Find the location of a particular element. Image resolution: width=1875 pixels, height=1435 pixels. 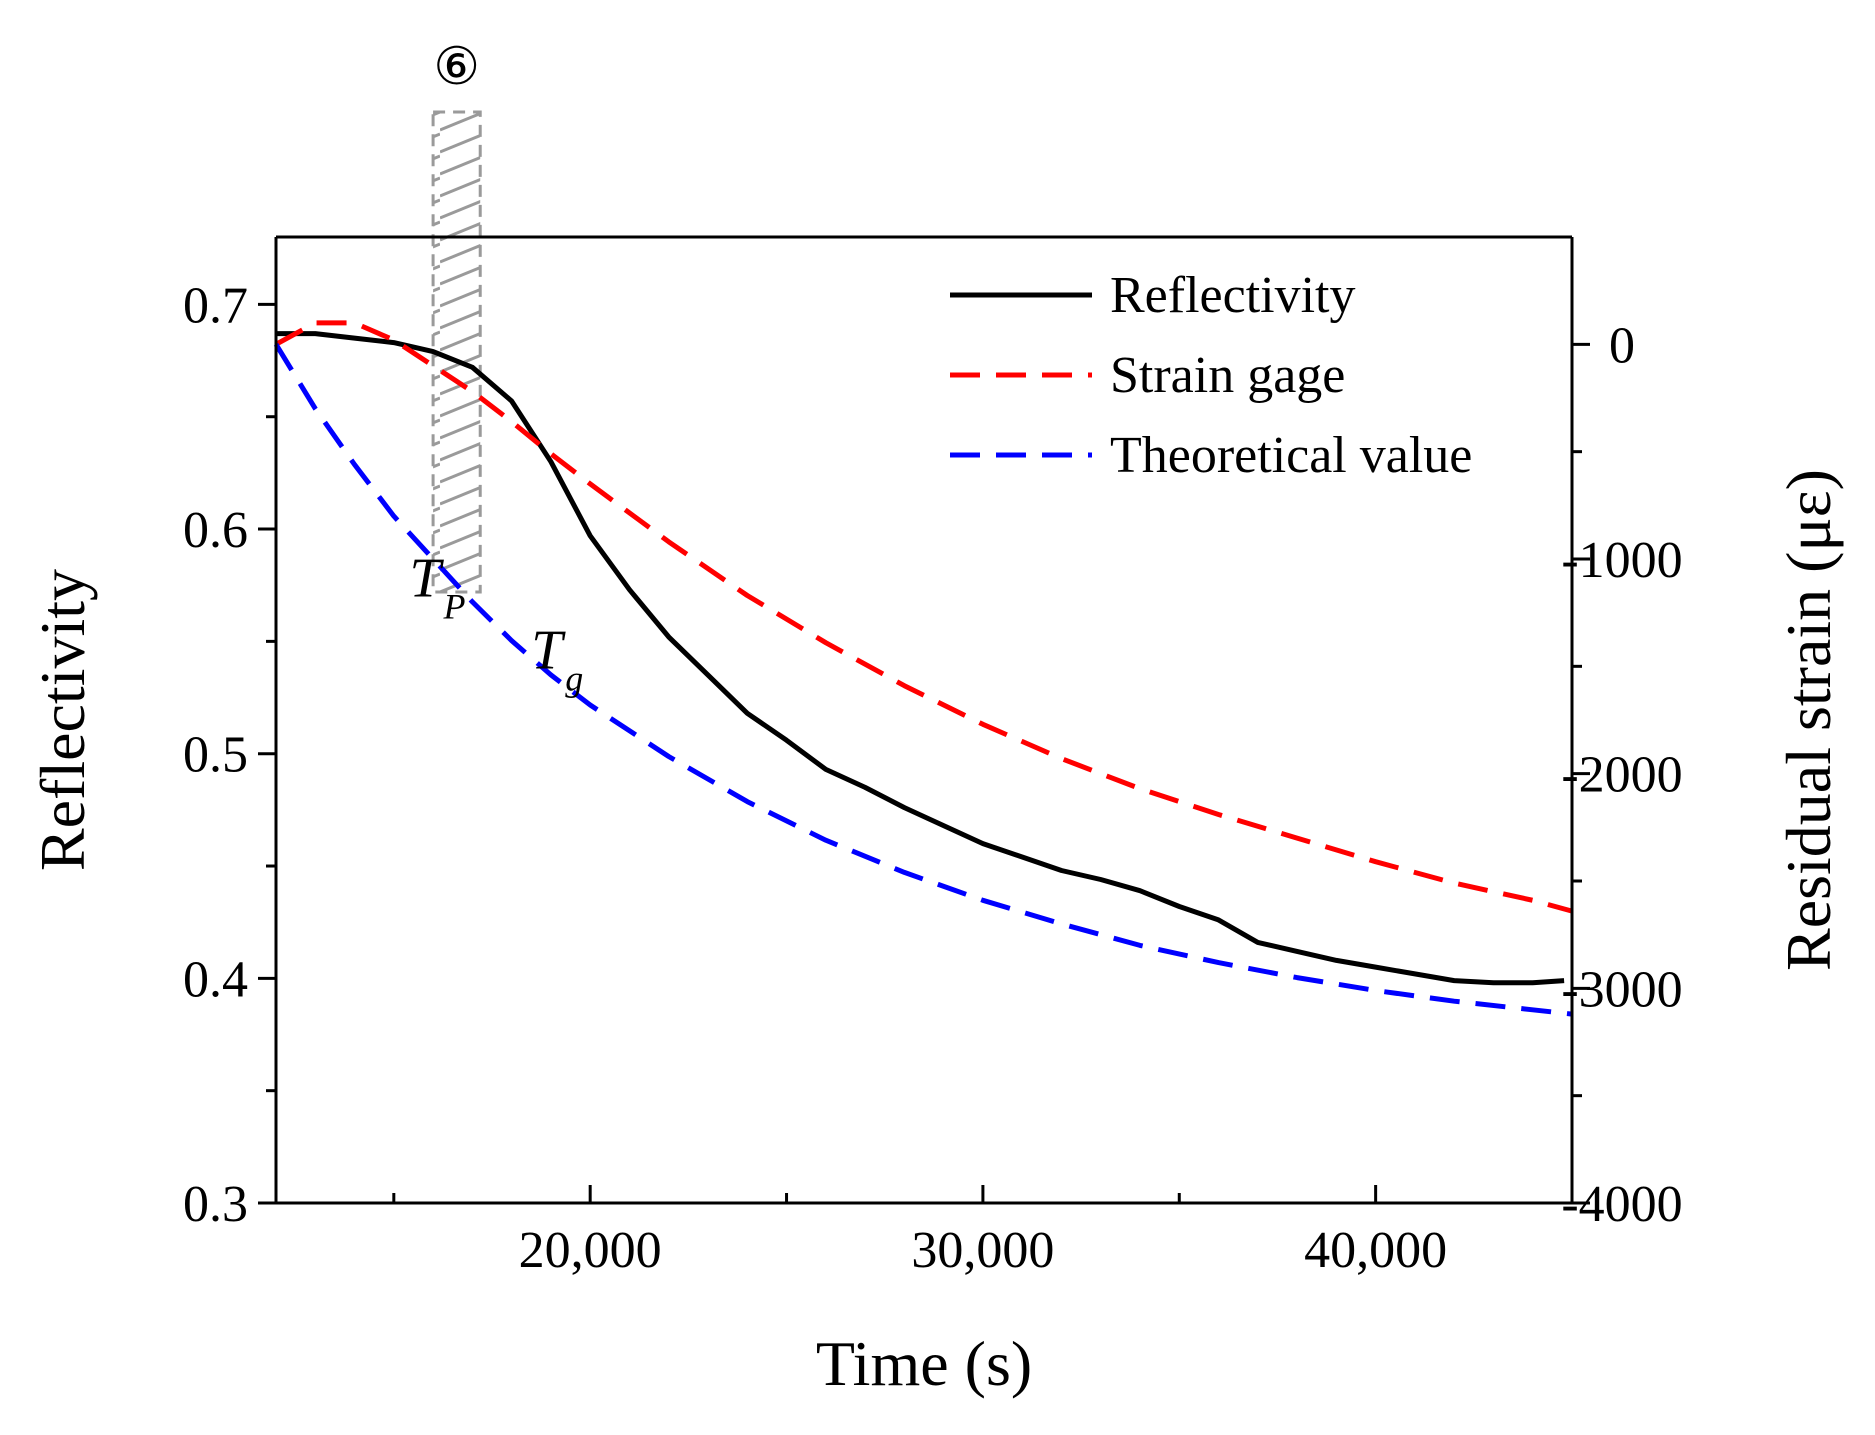

y2-tick-label: -4000 is located at coordinates (1621, 1204).